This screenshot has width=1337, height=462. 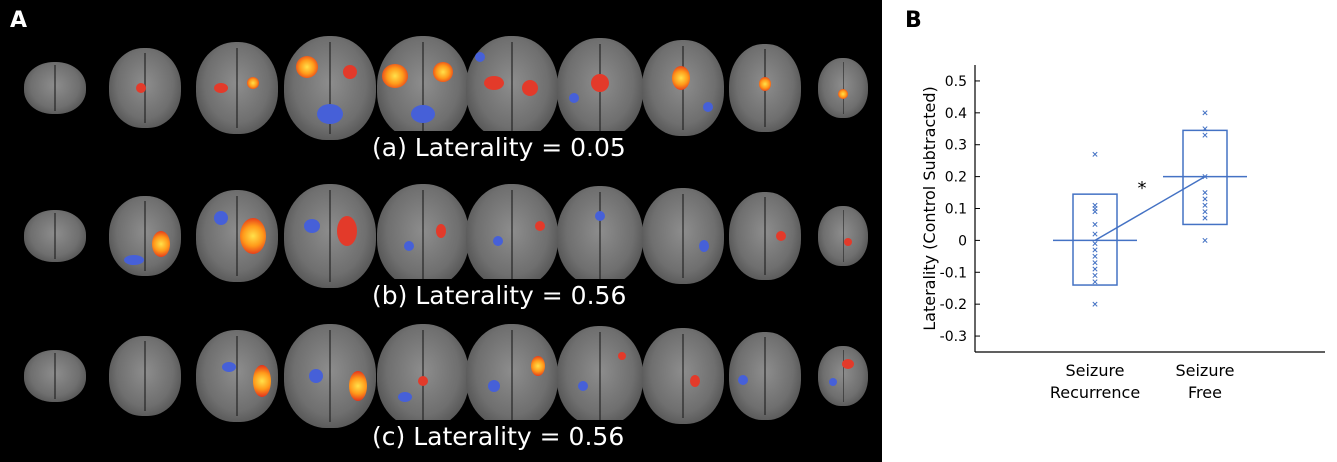 I want to click on y-tick-label: -0.3, so click(x=953, y=337).